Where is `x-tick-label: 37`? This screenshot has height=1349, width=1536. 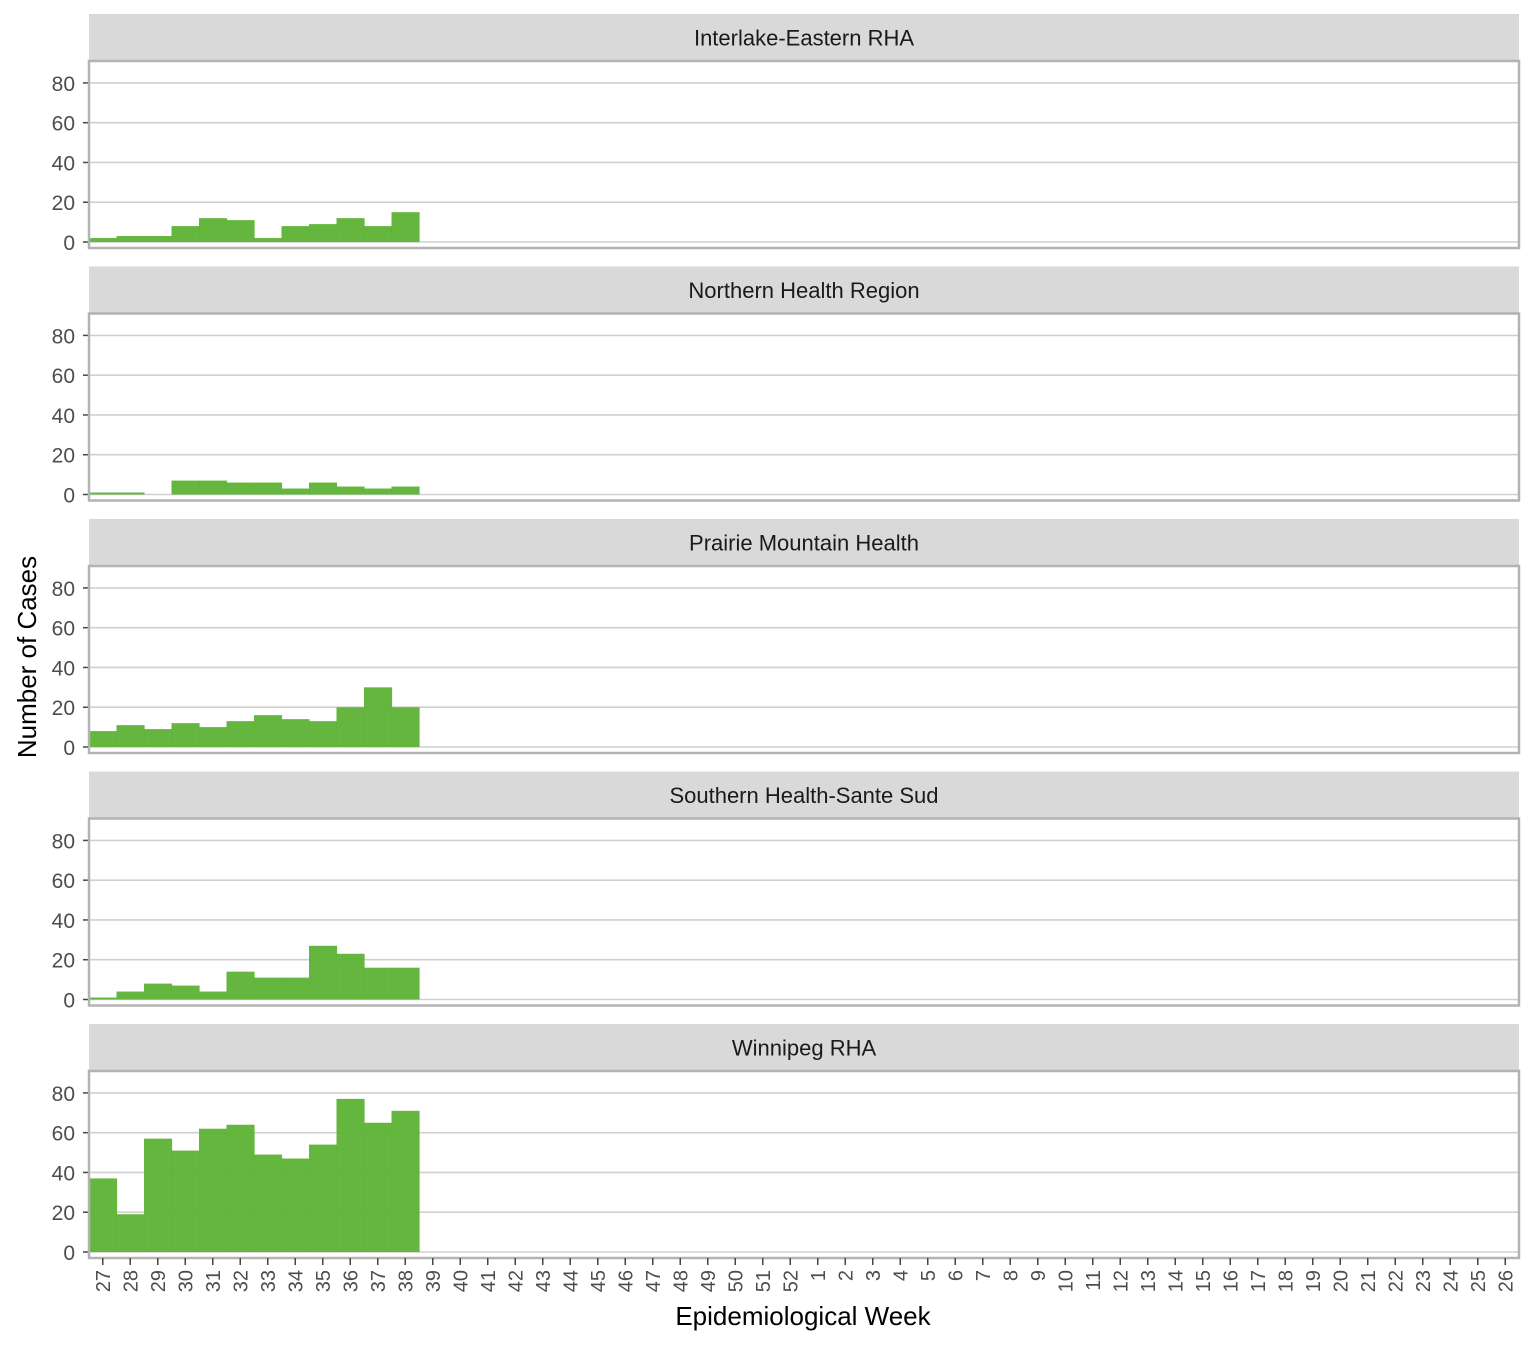
x-tick-label: 37 is located at coordinates (379, 1281).